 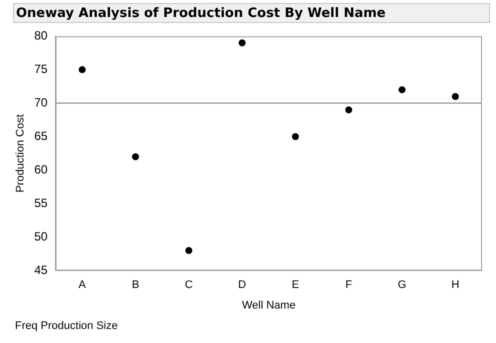 I want to click on y-tick-label: 60, so click(x=41, y=169).